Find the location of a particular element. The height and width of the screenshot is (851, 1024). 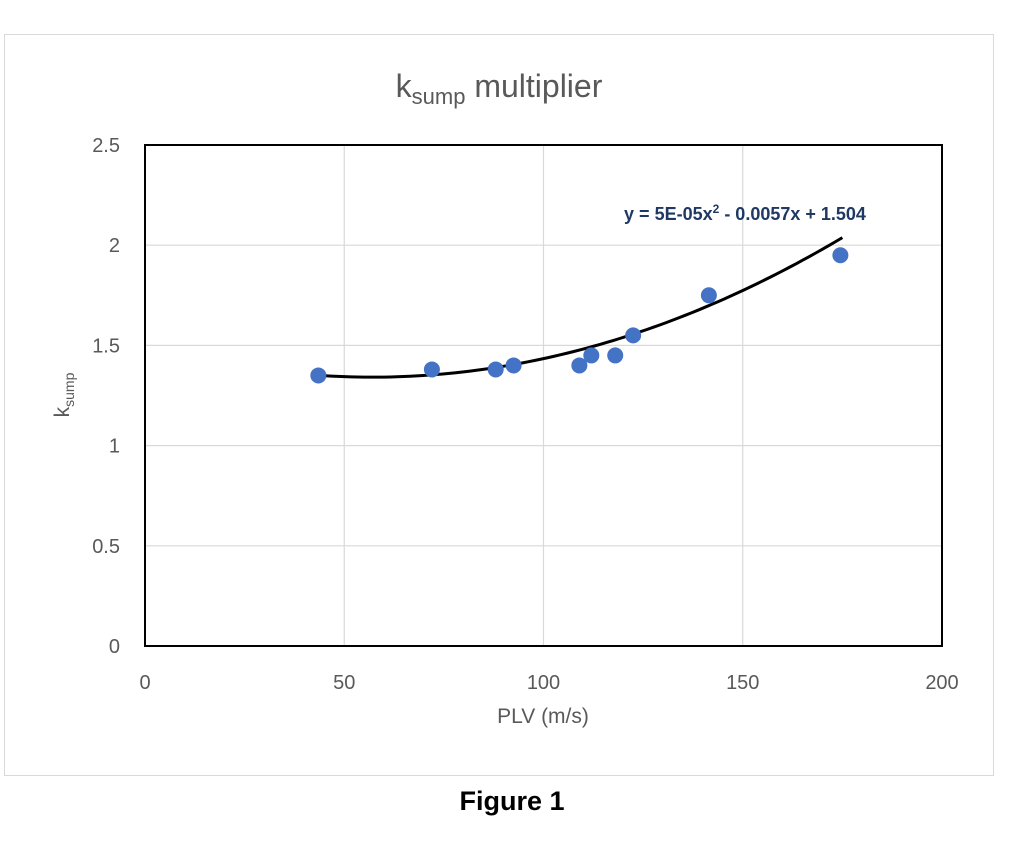

chart-title: ksump multiplier is located at coordinates (499, 88).